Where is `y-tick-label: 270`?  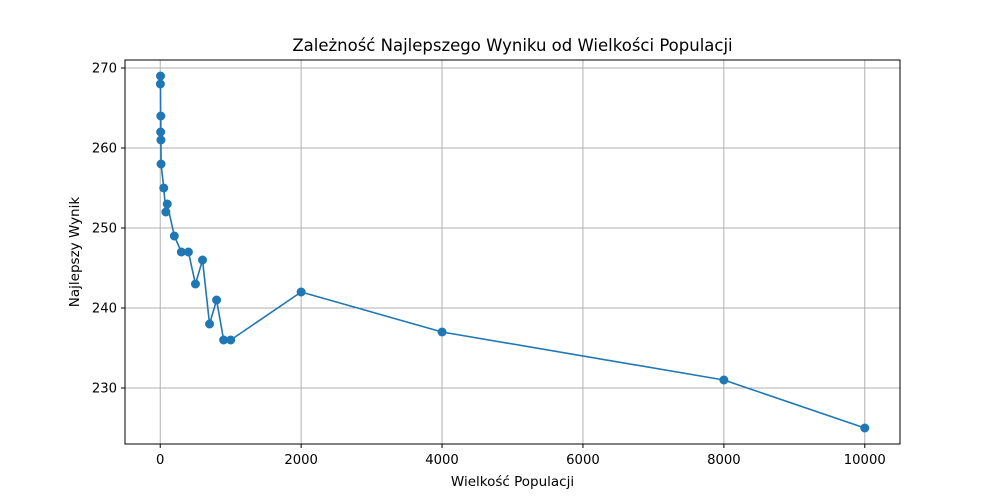
y-tick-label: 270 is located at coordinates (104, 69).